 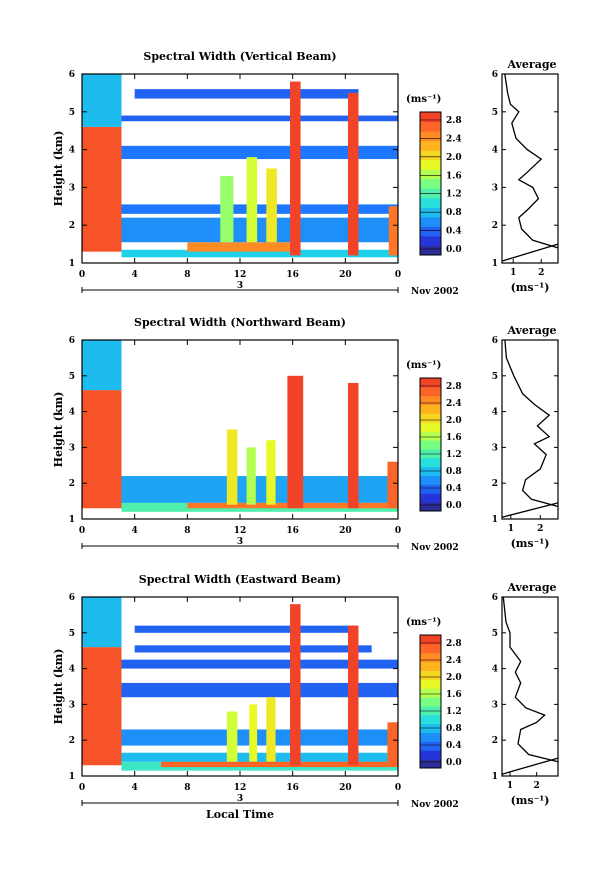 What do you see at coordinates (531, 423) in the screenshot?
I see `average-profile-line` at bounding box center [531, 423].